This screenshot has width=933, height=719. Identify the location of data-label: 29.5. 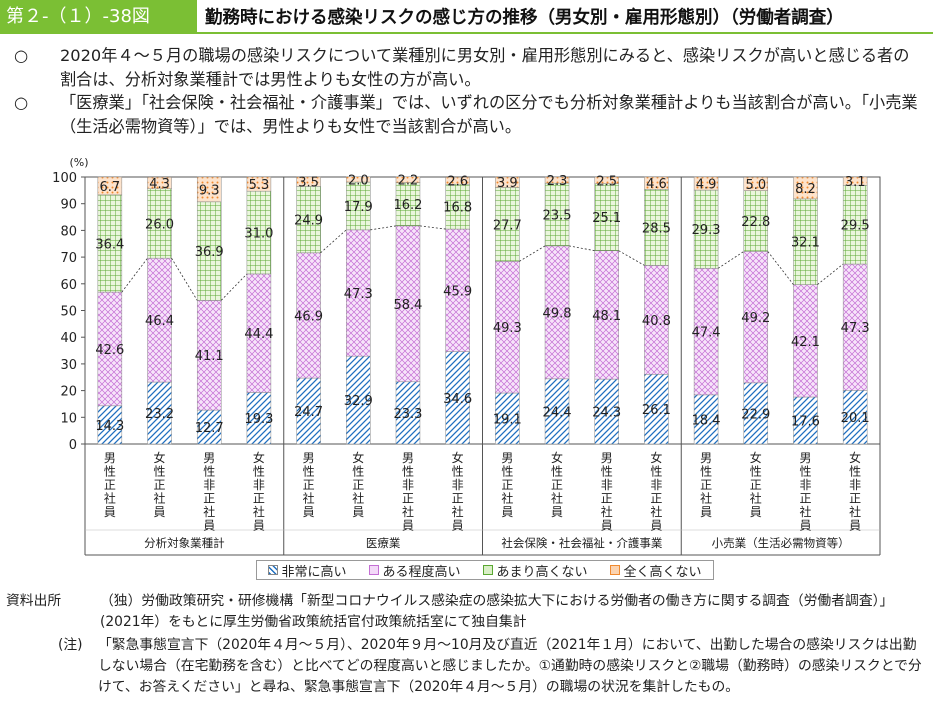
(855, 226).